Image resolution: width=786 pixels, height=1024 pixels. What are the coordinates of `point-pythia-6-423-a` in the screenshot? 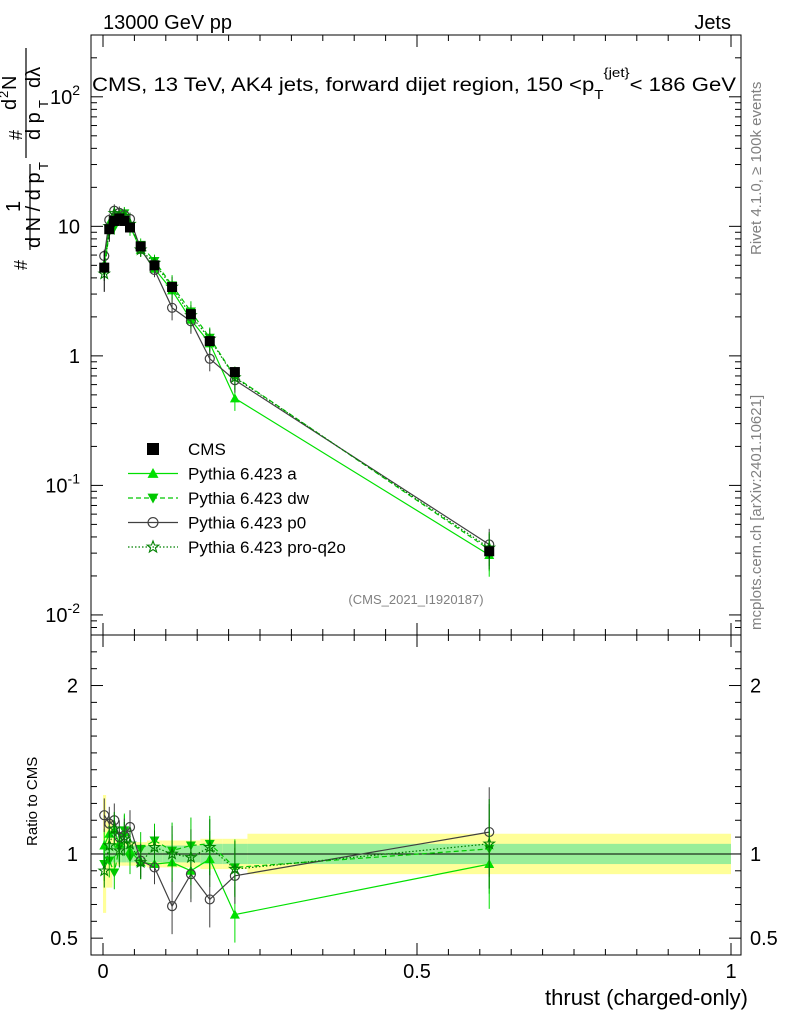 It's located at (234, 398).